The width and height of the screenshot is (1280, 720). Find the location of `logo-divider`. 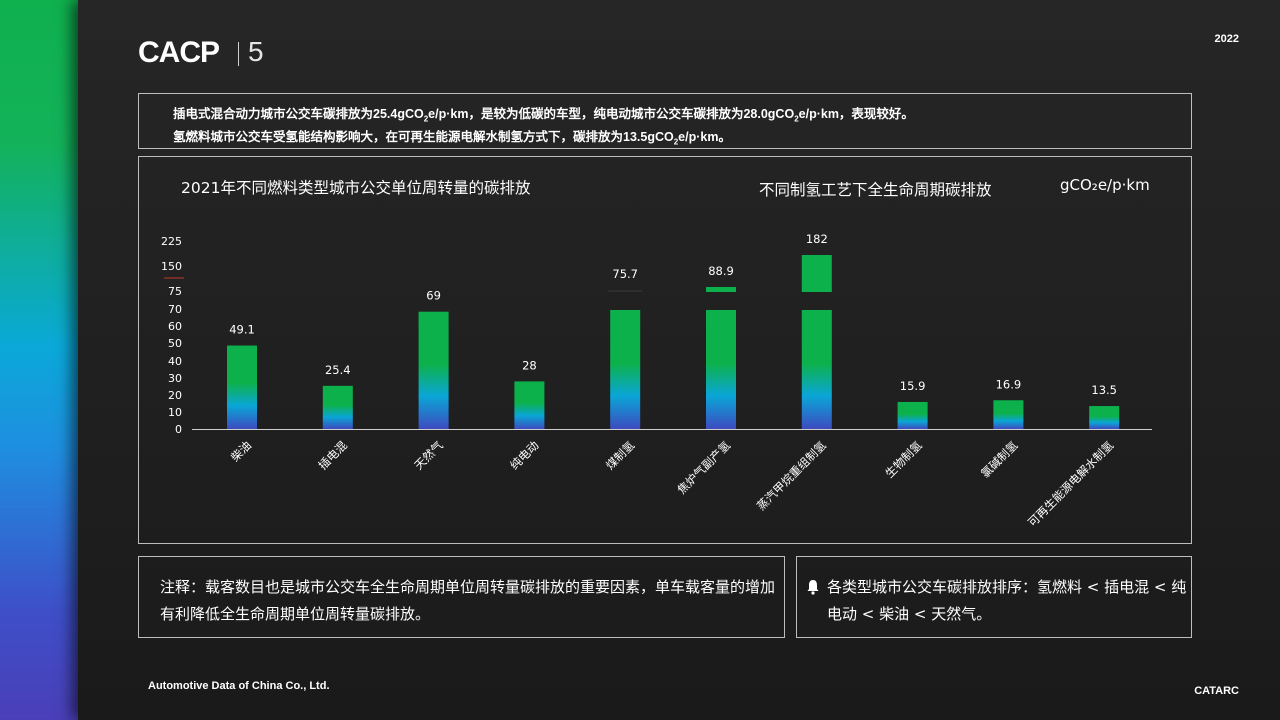

logo-divider is located at coordinates (238, 54).